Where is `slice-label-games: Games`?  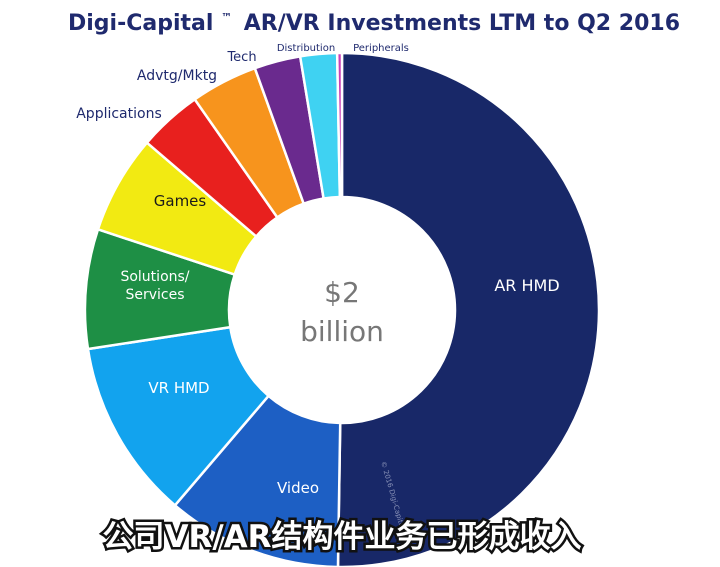
slice-label-games: Games is located at coordinates (180, 201).